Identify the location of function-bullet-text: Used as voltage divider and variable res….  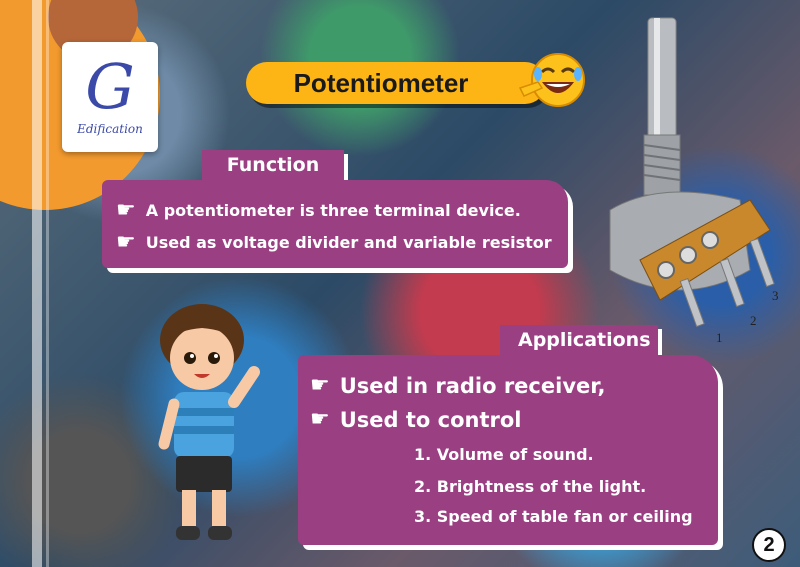
(348, 242).